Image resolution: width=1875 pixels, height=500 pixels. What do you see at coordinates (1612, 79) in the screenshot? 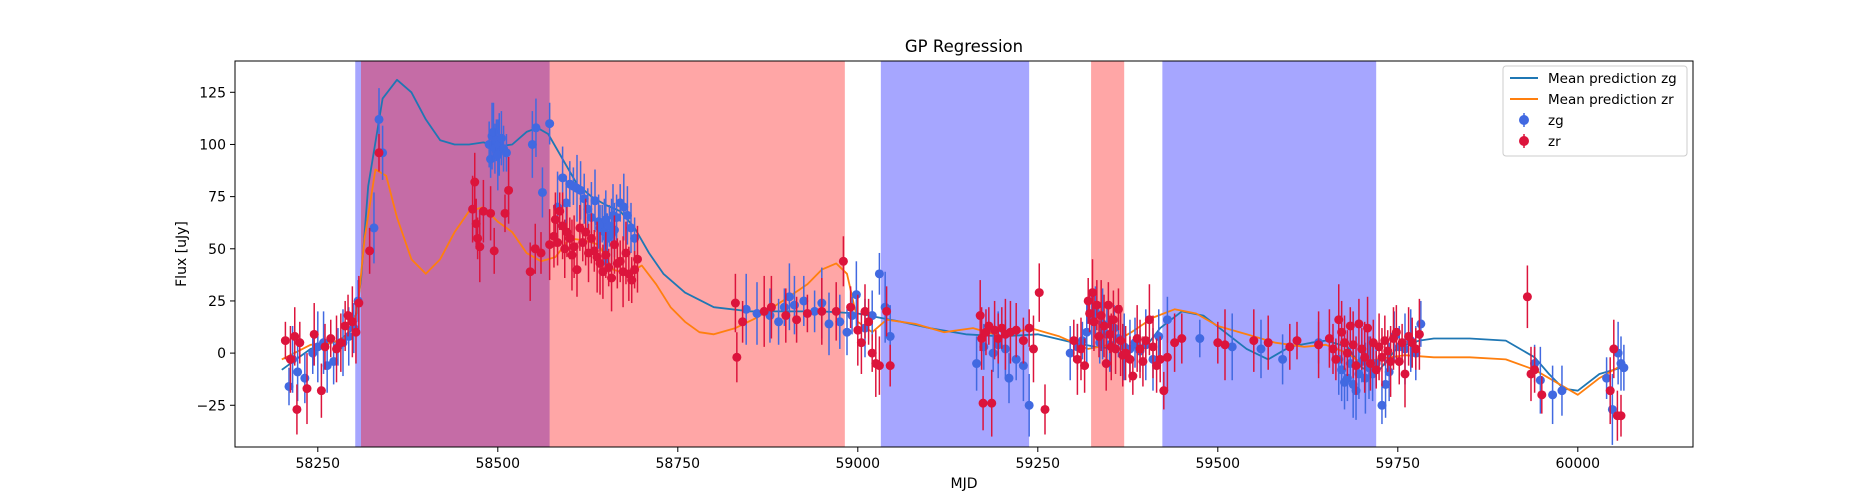
I see `legend-label-line-zg: Mean prediction zg` at bounding box center [1612, 79].